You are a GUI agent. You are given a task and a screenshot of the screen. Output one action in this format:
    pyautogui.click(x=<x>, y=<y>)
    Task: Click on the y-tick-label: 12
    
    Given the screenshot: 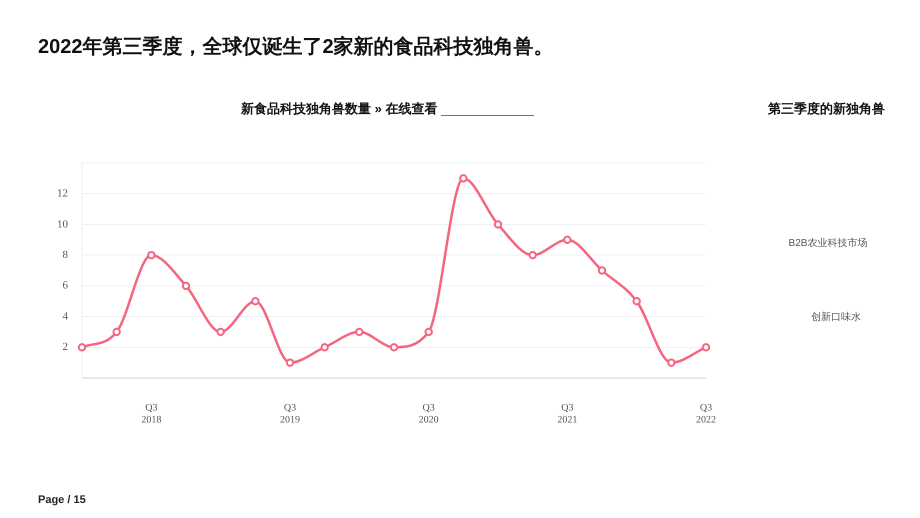 What is the action you would take?
    pyautogui.click(x=62, y=194)
    